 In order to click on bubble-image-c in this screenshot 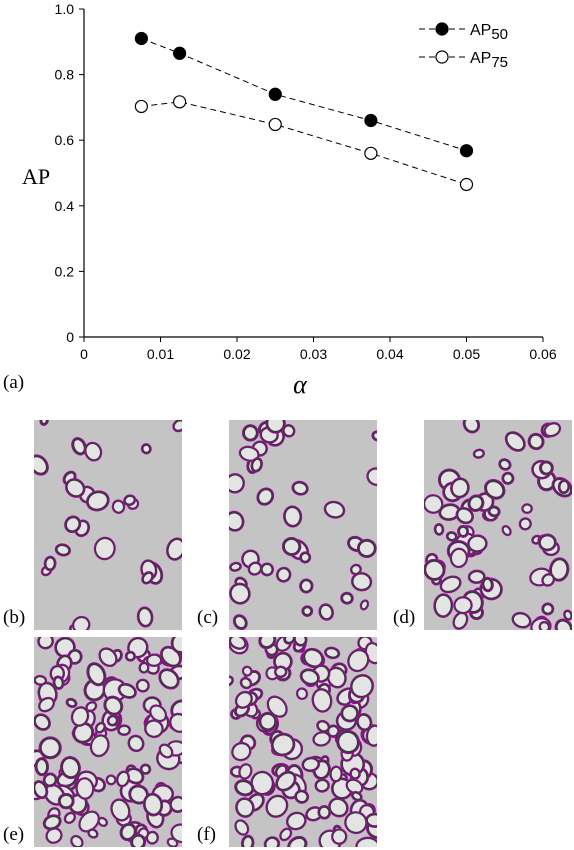, I will do `click(303, 525)`.